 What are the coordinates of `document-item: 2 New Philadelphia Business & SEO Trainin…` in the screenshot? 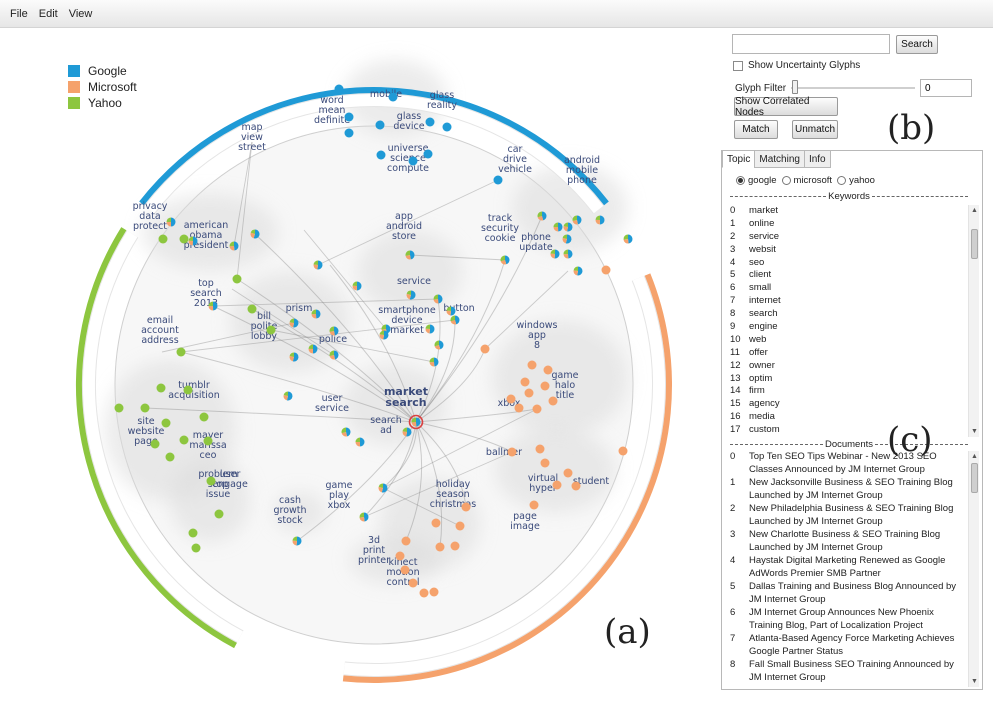 It's located at (847, 515).